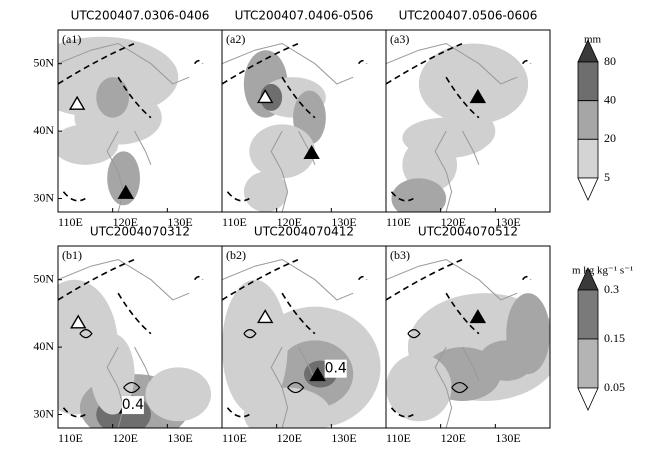 This screenshot has width=653, height=458. What do you see at coordinates (72, 255) in the screenshot?
I see `panel-label: (b1)` at bounding box center [72, 255].